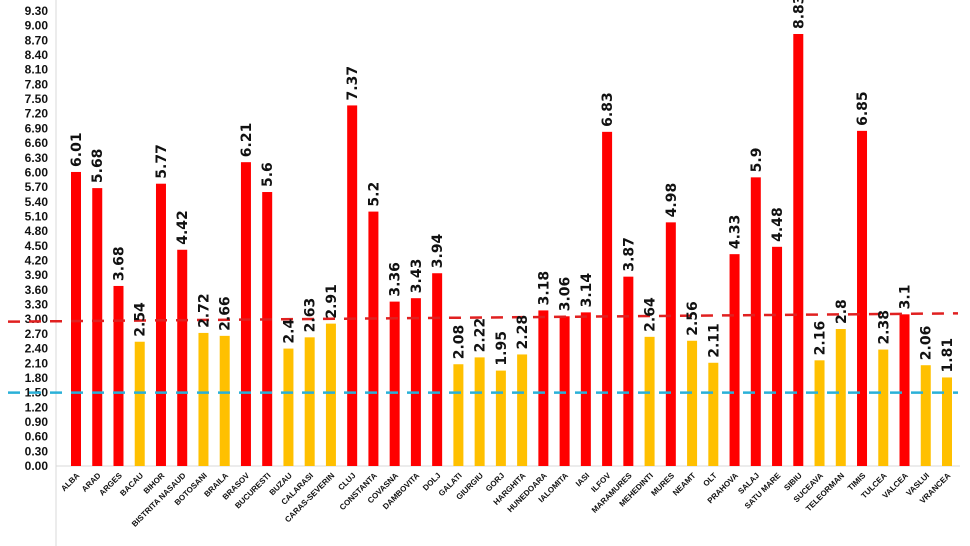  Describe the element at coordinates (948, 355) in the screenshot. I see `data-label: 1.81` at that location.